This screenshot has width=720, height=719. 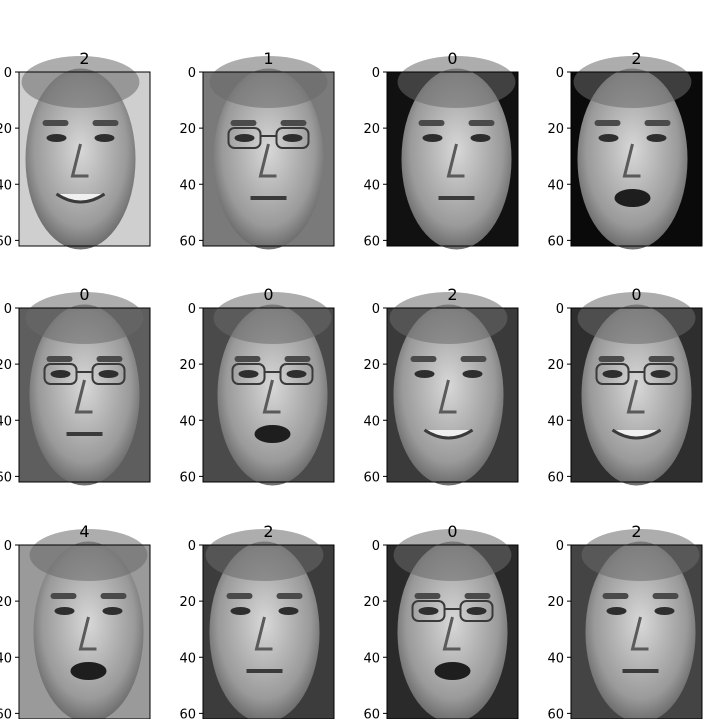 What do you see at coordinates (268, 58) in the screenshot?
I see `panel-title: 1` at bounding box center [268, 58].